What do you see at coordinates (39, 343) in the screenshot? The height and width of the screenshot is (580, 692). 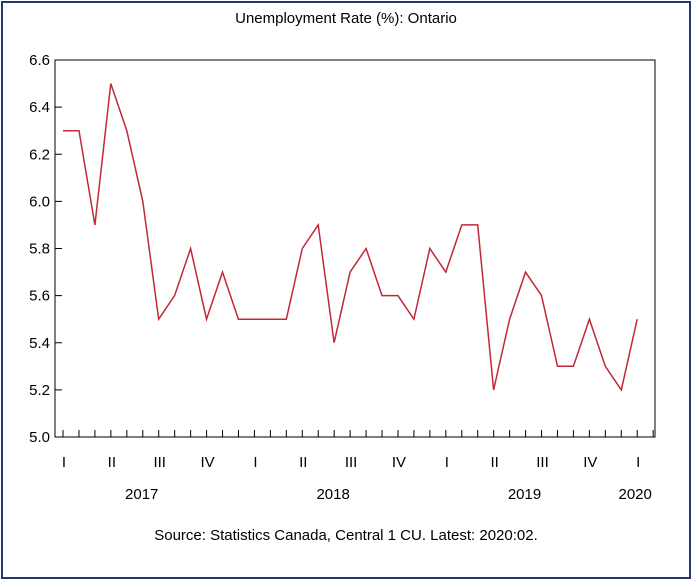 I see `y-tick-label: 5.4` at bounding box center [39, 343].